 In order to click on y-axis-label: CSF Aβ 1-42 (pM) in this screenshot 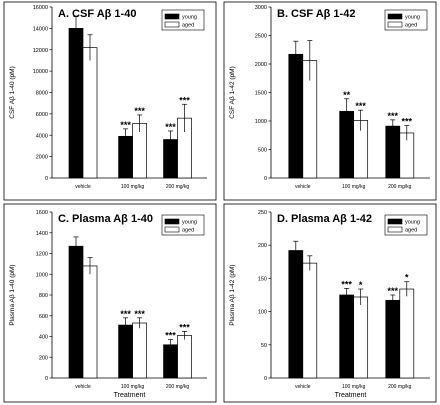, I will do `click(232, 92)`.